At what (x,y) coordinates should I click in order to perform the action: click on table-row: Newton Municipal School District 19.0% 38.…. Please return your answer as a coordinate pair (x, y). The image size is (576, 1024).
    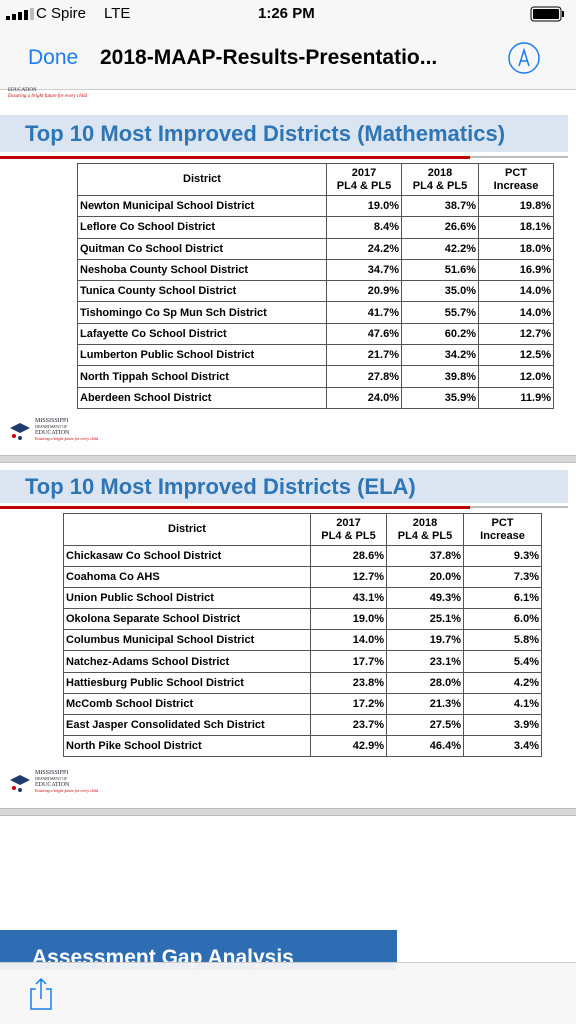
    Looking at the image, I should click on (315, 206).